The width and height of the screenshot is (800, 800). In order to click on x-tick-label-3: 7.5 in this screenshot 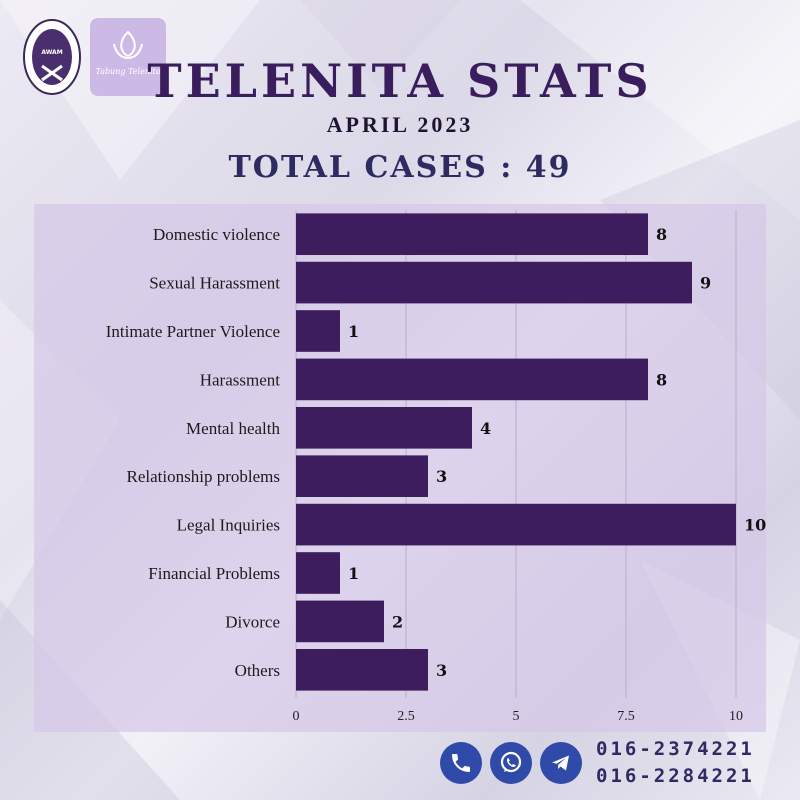, I will do `click(626, 716)`.